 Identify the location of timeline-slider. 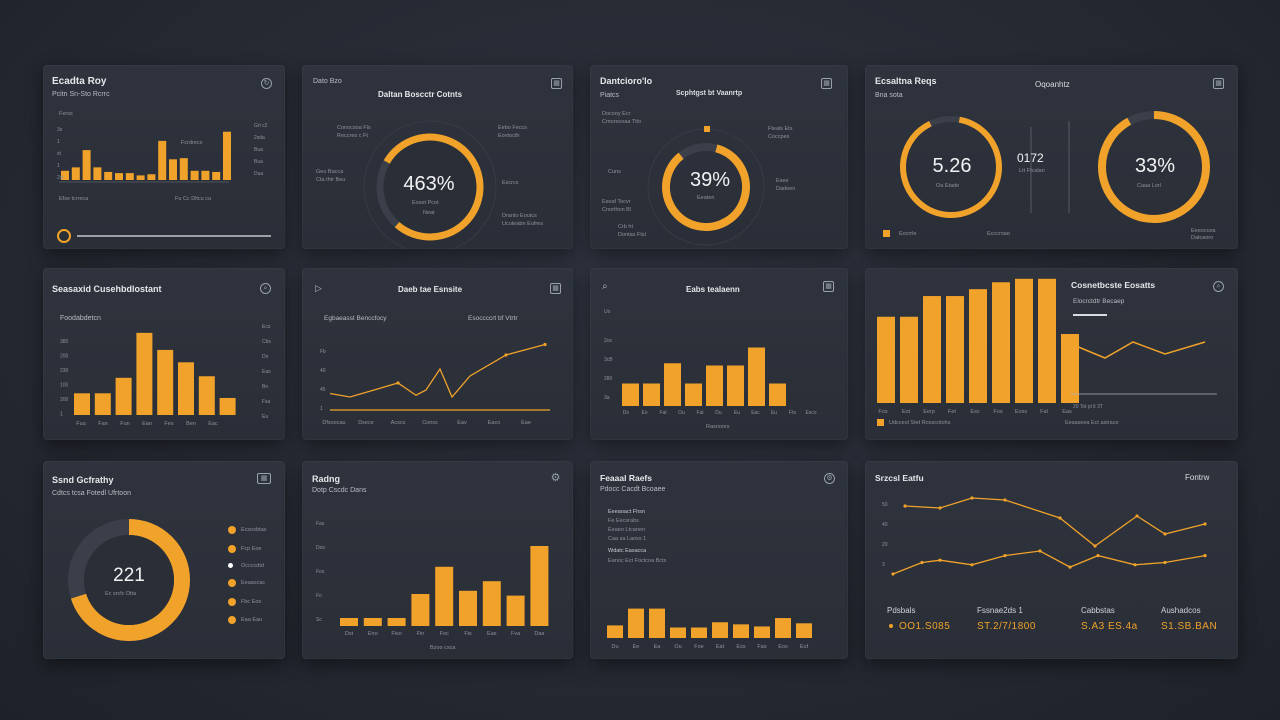
(174, 236).